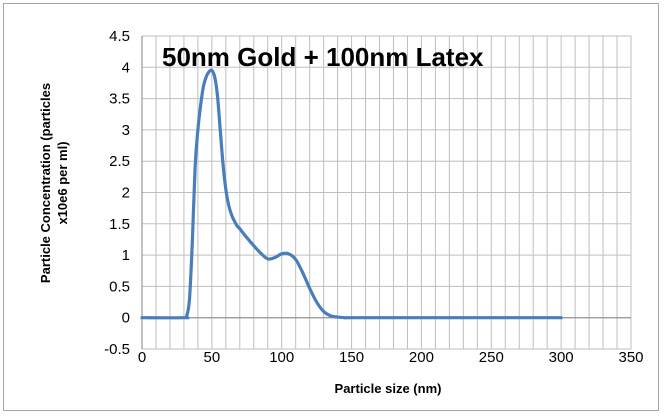  I want to click on x-tick-label: 200, so click(421, 357).